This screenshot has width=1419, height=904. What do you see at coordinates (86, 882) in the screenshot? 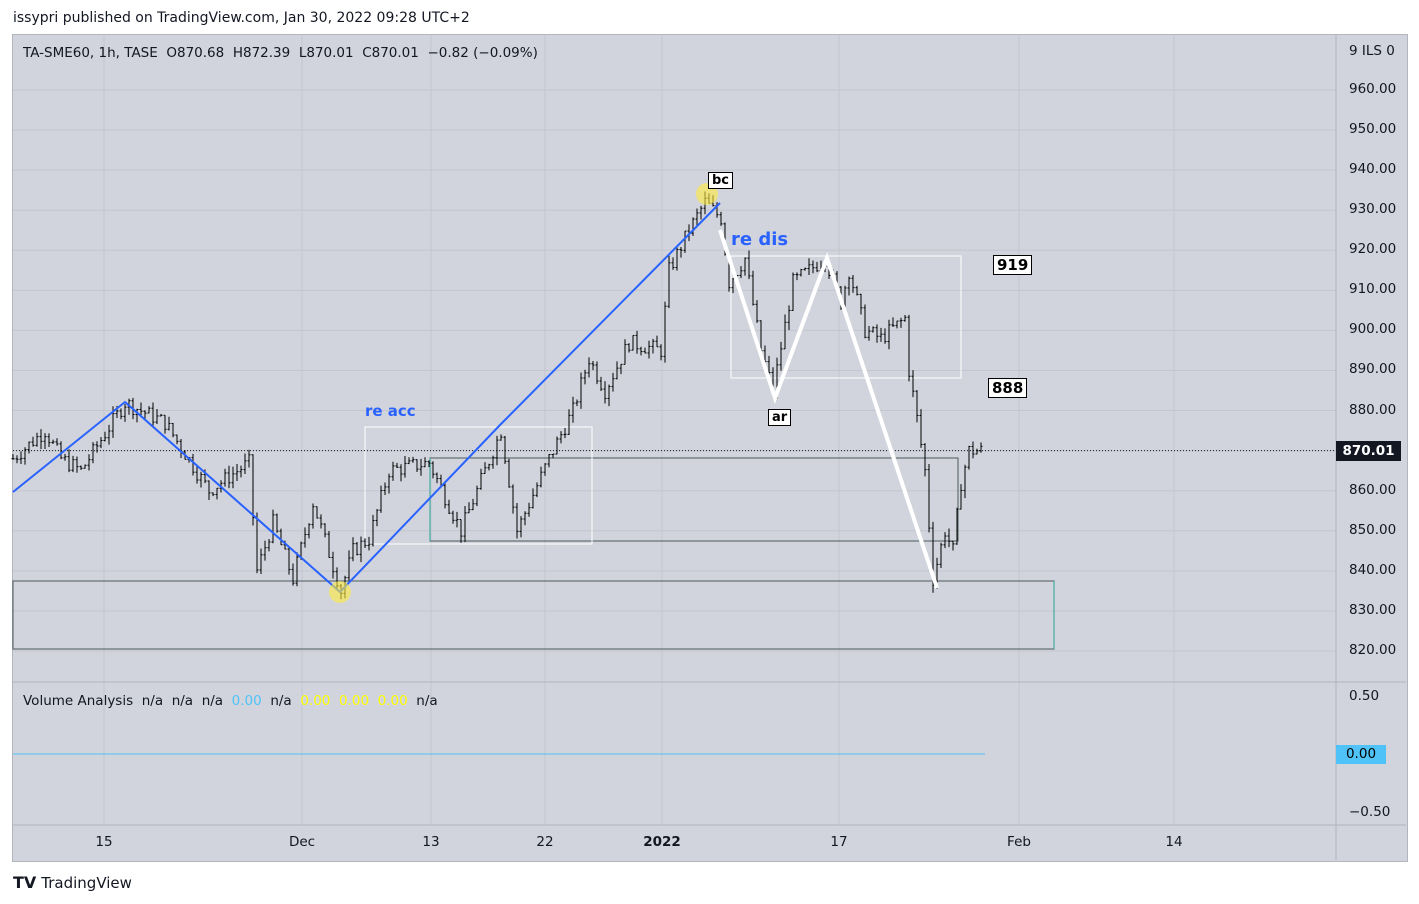
I see `brand-name: TradingView` at bounding box center [86, 882].